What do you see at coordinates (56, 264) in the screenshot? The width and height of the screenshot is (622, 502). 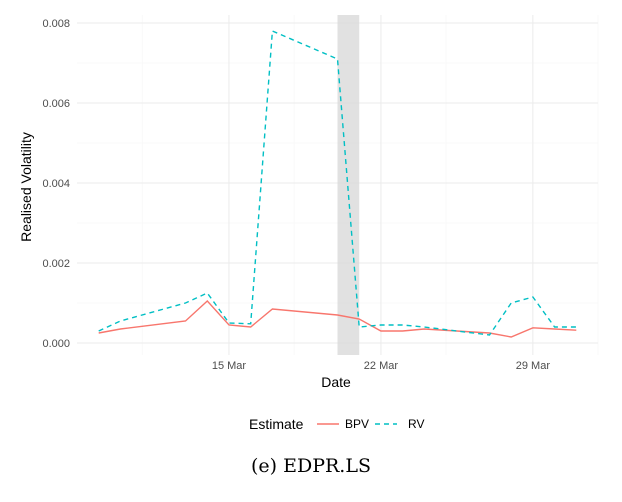 I see `y-tick-label: 0.002` at bounding box center [56, 264].